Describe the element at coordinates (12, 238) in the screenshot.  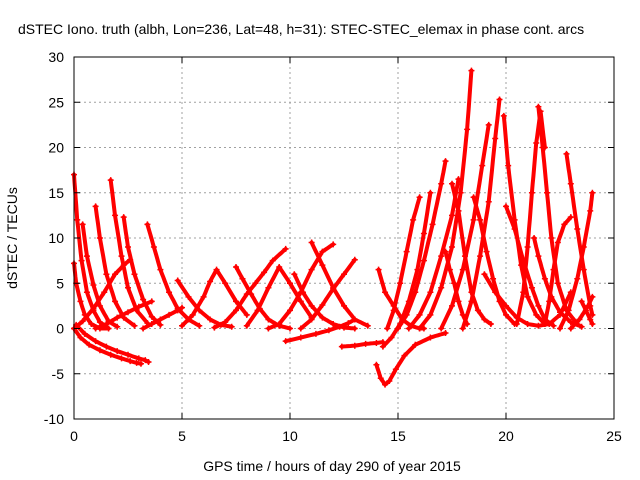
I see `y-axis-label: dSTEC / TECUs` at that location.